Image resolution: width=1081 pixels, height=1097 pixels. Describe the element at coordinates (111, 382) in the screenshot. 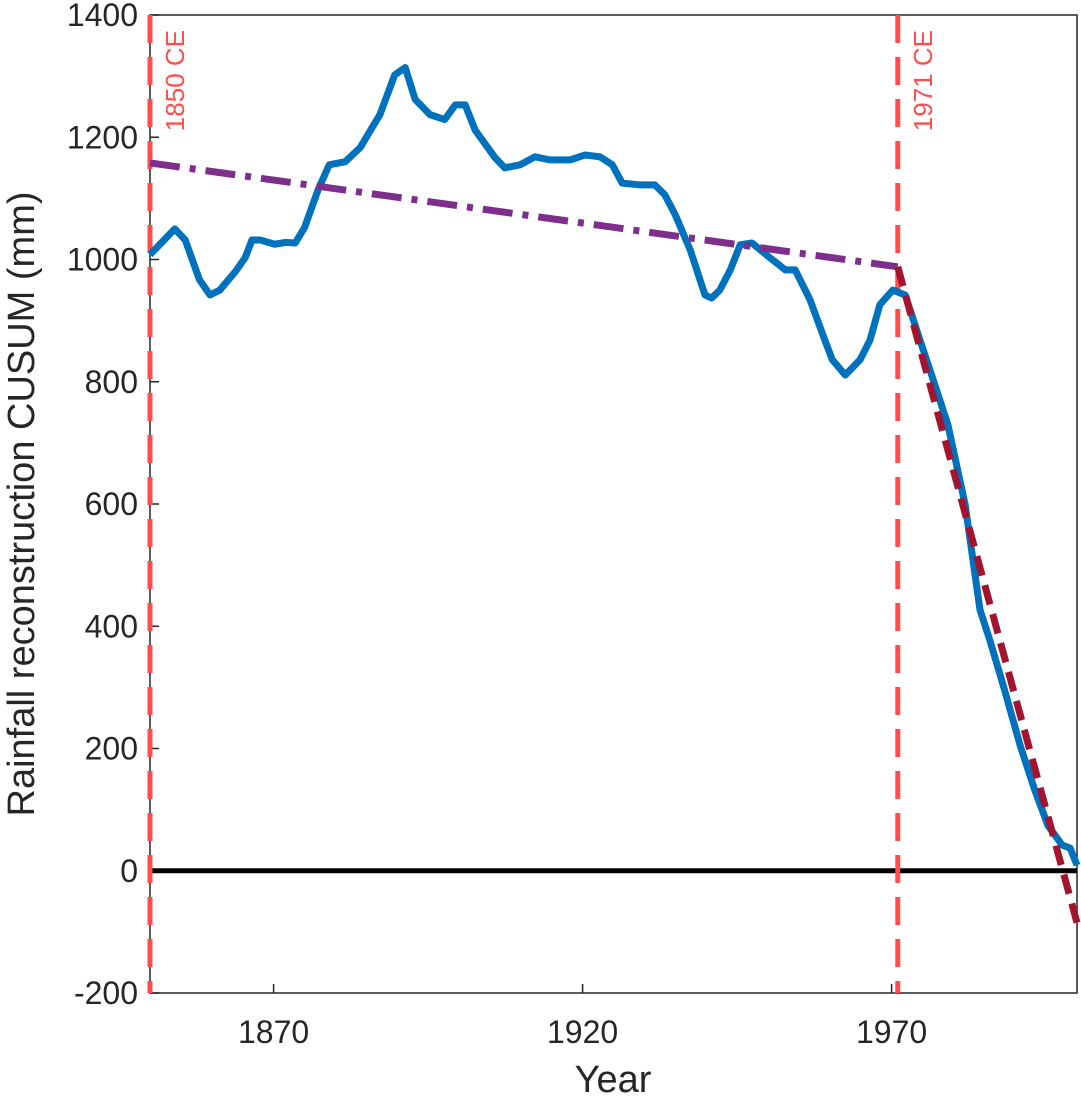

I see `y-tick-label: 800` at that location.